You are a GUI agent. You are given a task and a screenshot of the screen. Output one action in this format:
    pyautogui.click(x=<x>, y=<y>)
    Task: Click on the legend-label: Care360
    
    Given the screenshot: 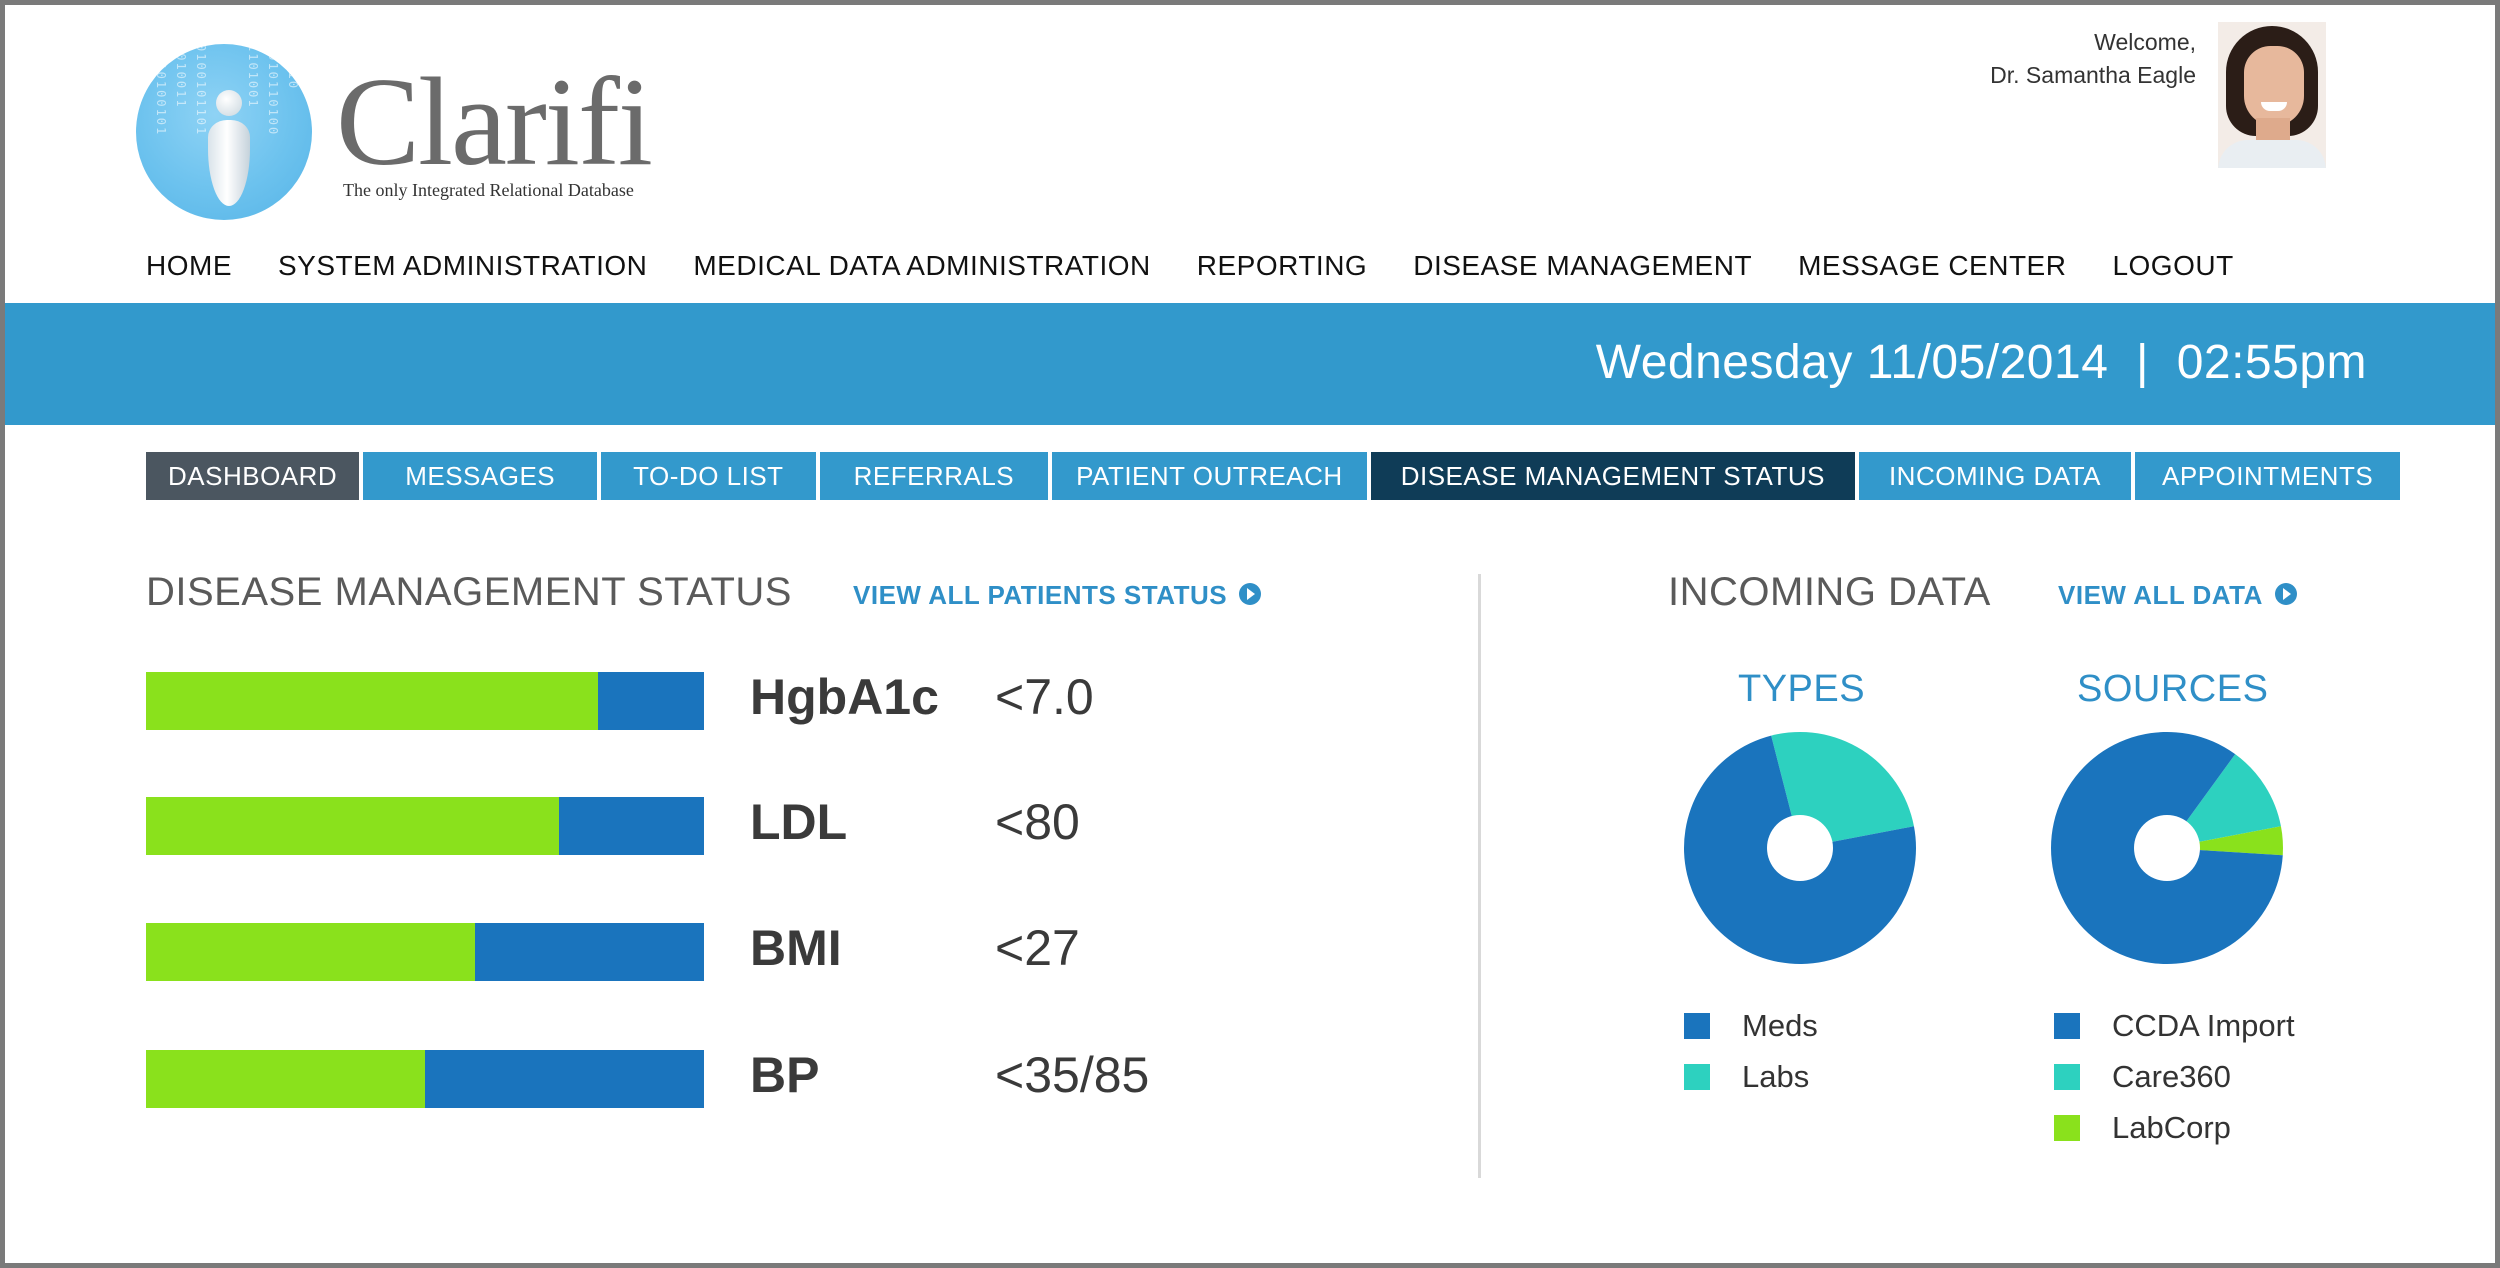 What is the action you would take?
    pyautogui.click(x=2171, y=1076)
    